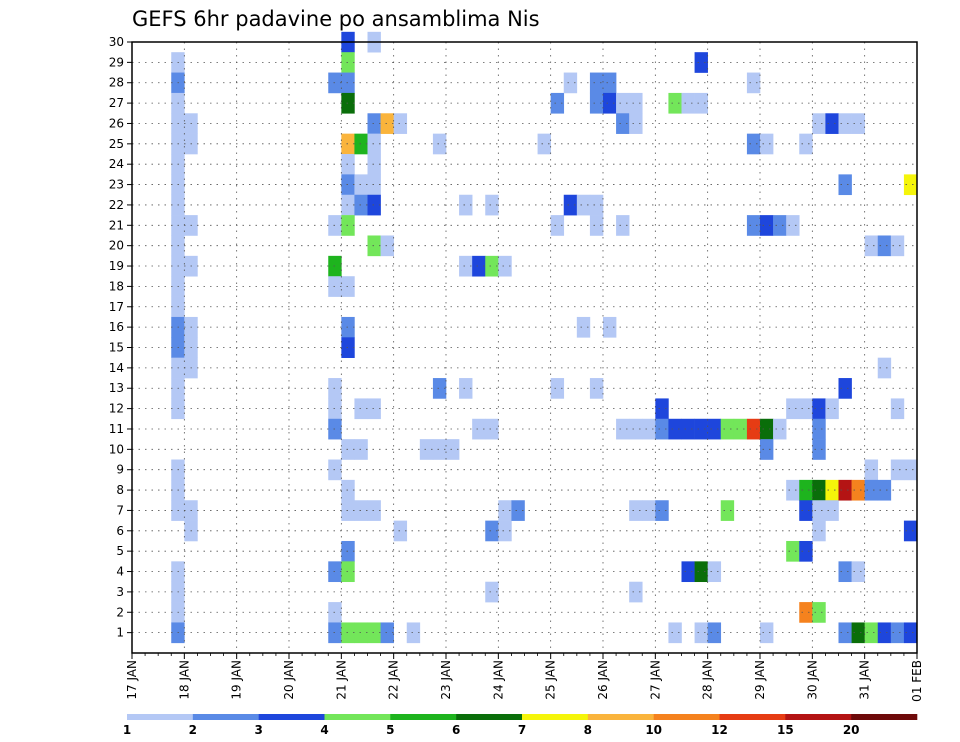 Image resolution: width=960 pixels, height=742 pixels. Describe the element at coordinates (116, 388) in the screenshot. I see `y-tick-label: 13` at that location.